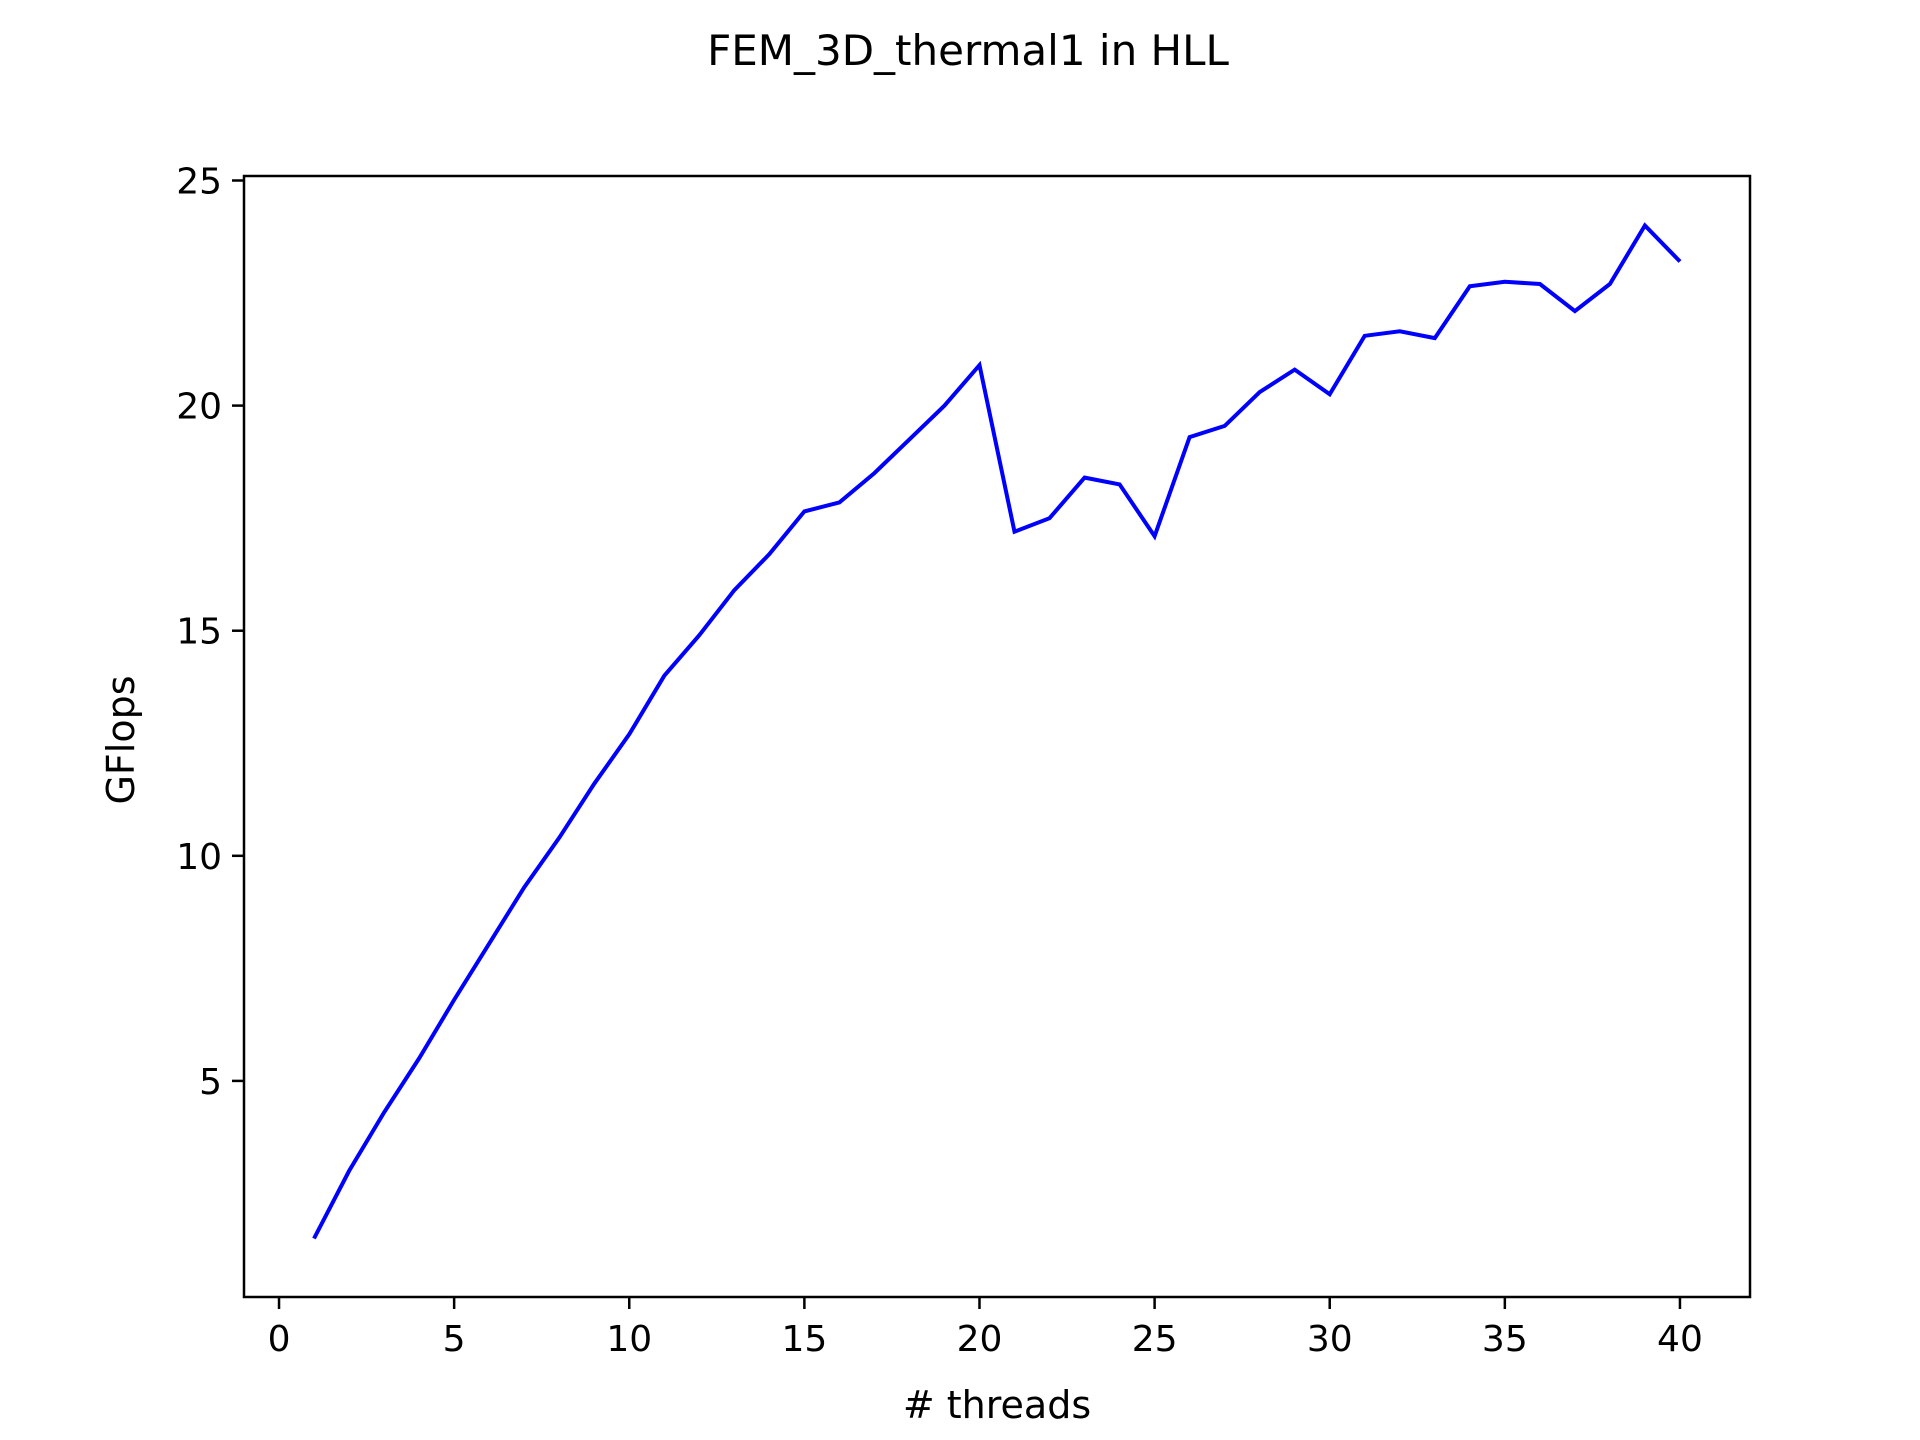  What do you see at coordinates (1155, 1339) in the screenshot?
I see `x-tick-label: 25` at bounding box center [1155, 1339].